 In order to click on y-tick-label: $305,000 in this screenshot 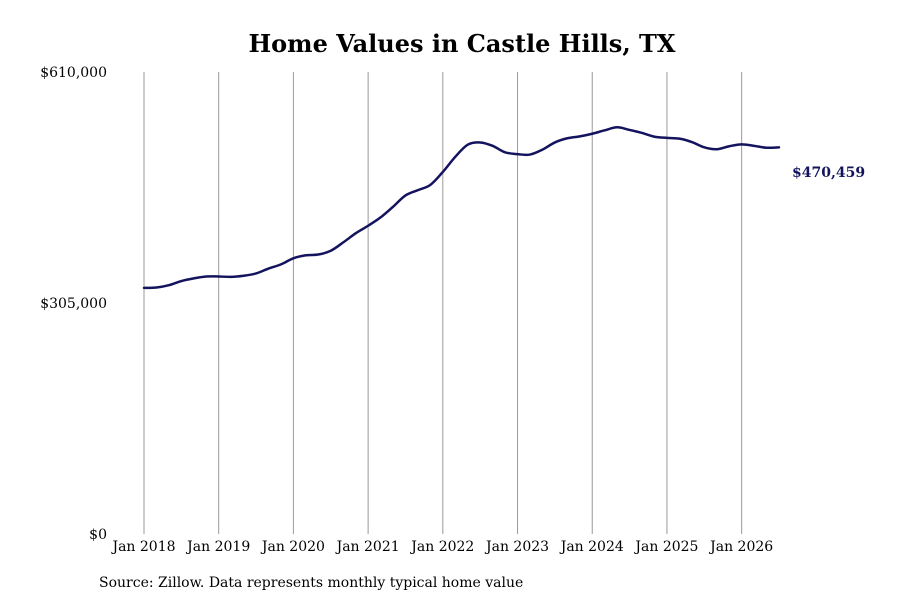, I will do `click(73, 304)`.